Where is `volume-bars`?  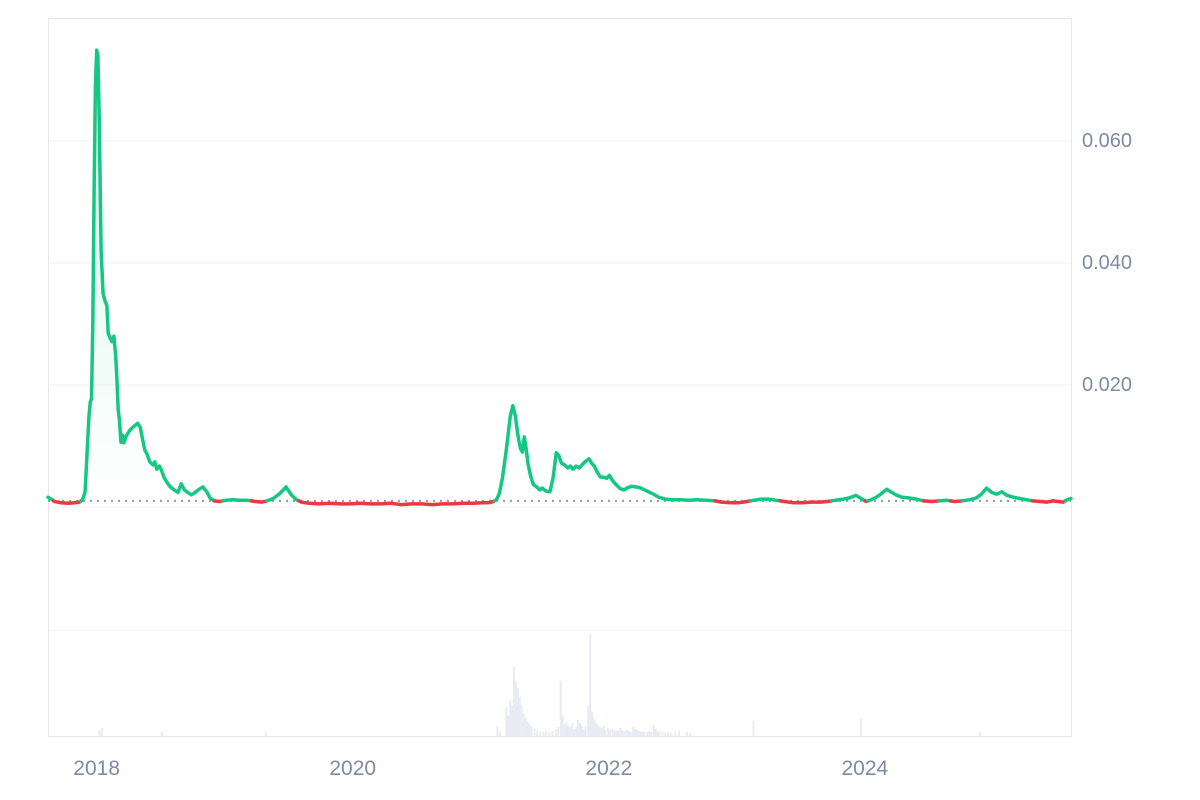 volume-bars is located at coordinates (540, 685).